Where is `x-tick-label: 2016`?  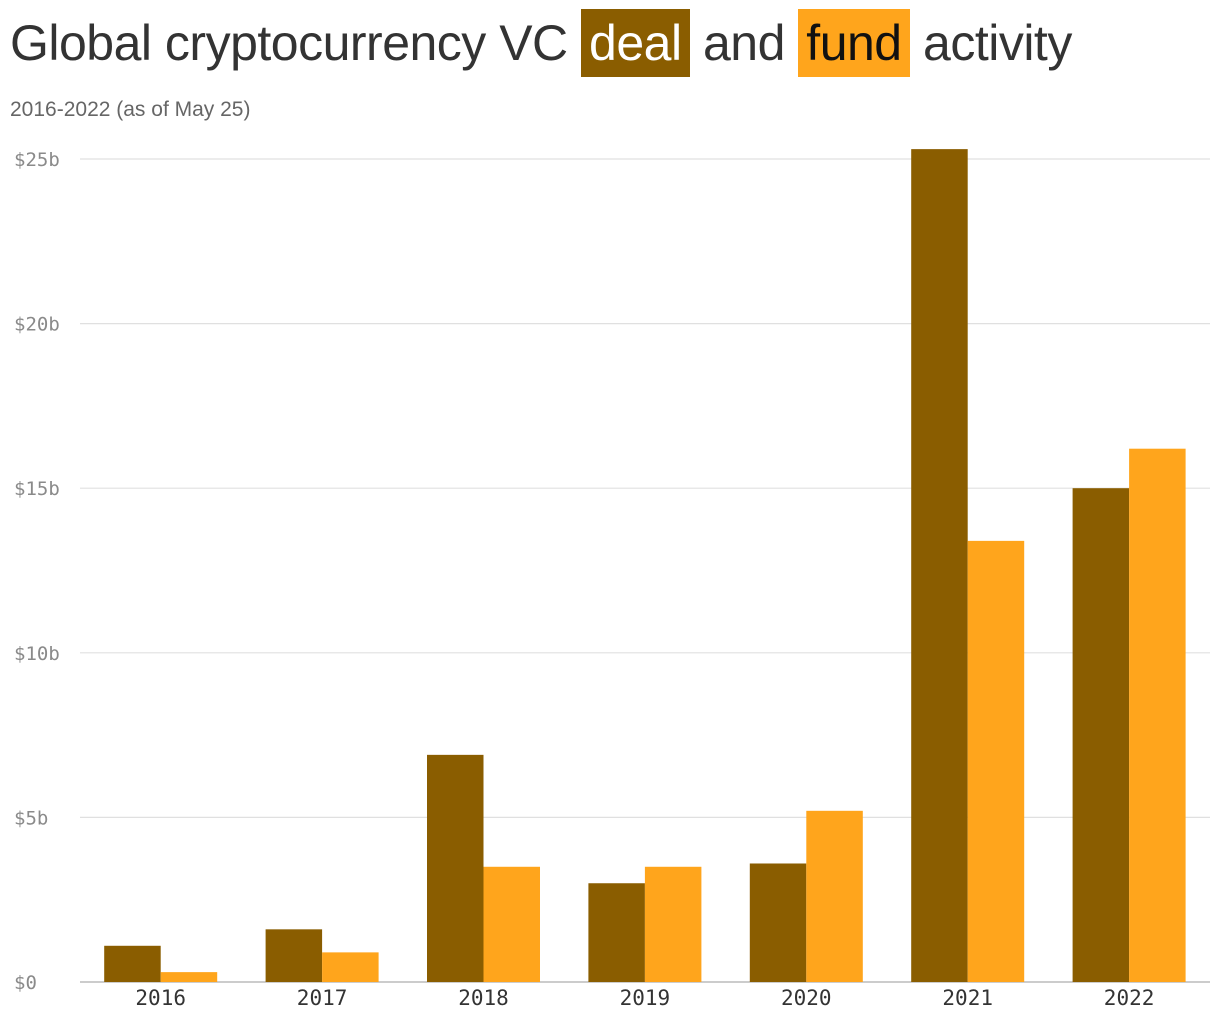
x-tick-label: 2016 is located at coordinates (160, 998).